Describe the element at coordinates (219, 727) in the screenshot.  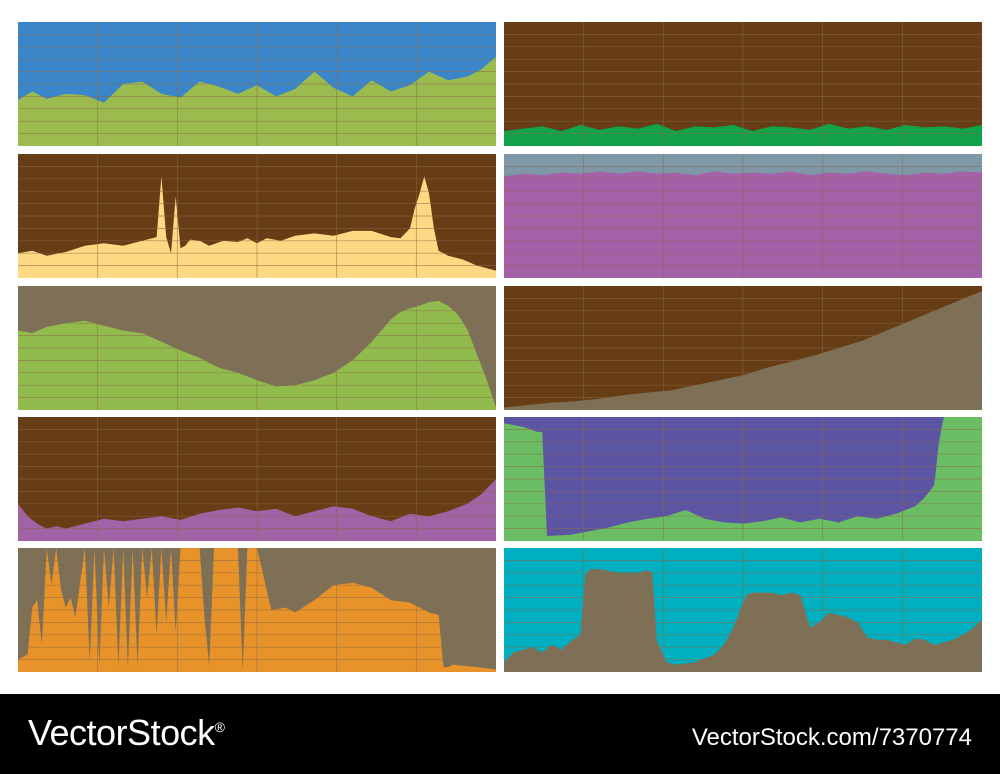
I see `brand-mark: ®` at that location.